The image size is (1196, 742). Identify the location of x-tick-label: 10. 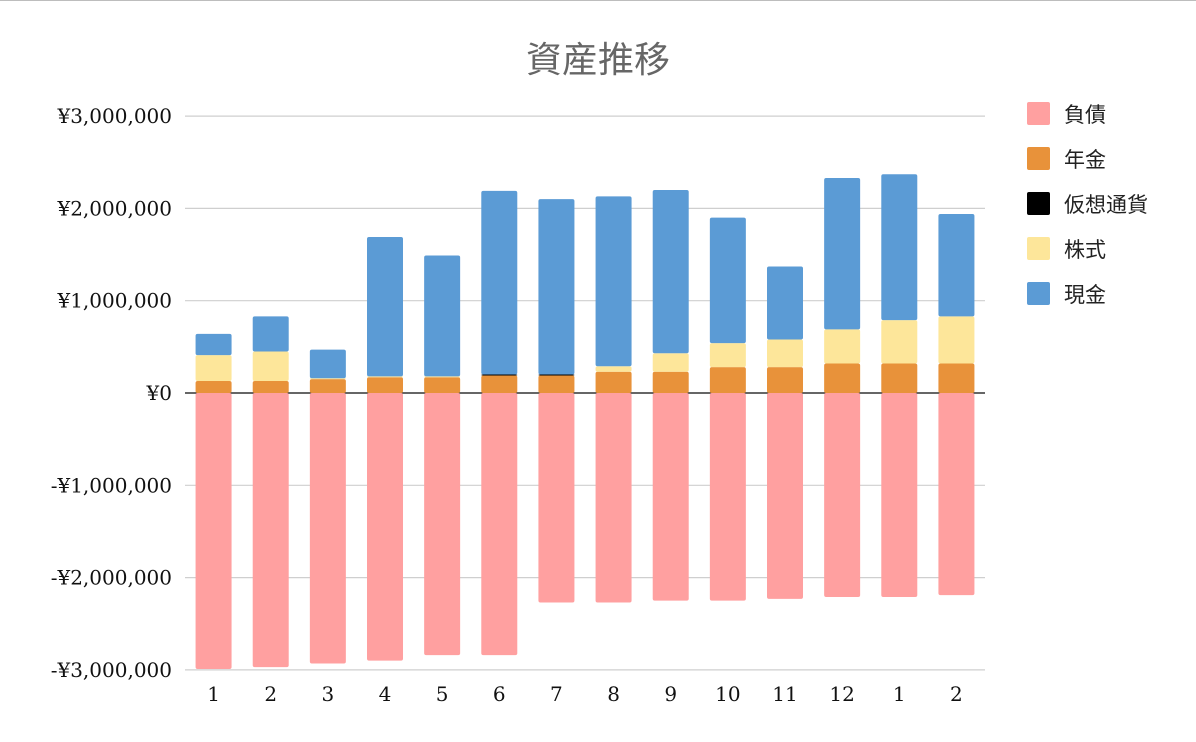
(727, 694).